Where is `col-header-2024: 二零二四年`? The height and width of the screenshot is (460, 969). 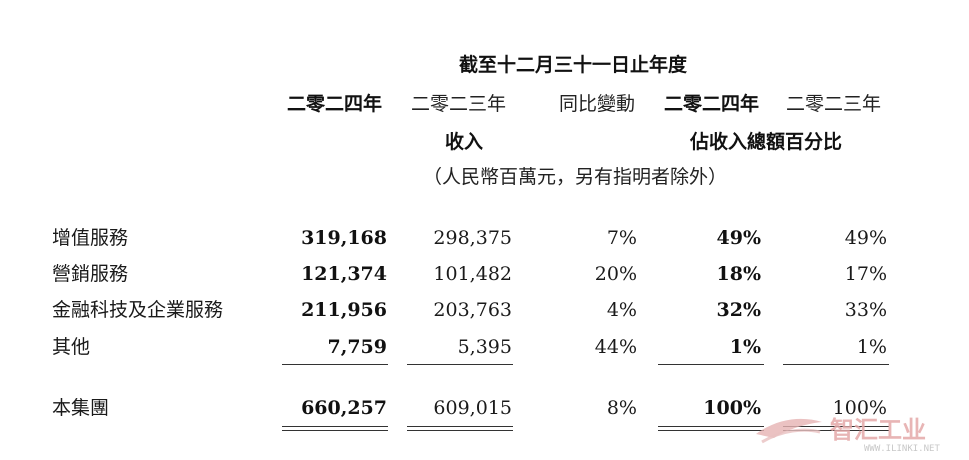 col-header-2024: 二零二四年 is located at coordinates (335, 104).